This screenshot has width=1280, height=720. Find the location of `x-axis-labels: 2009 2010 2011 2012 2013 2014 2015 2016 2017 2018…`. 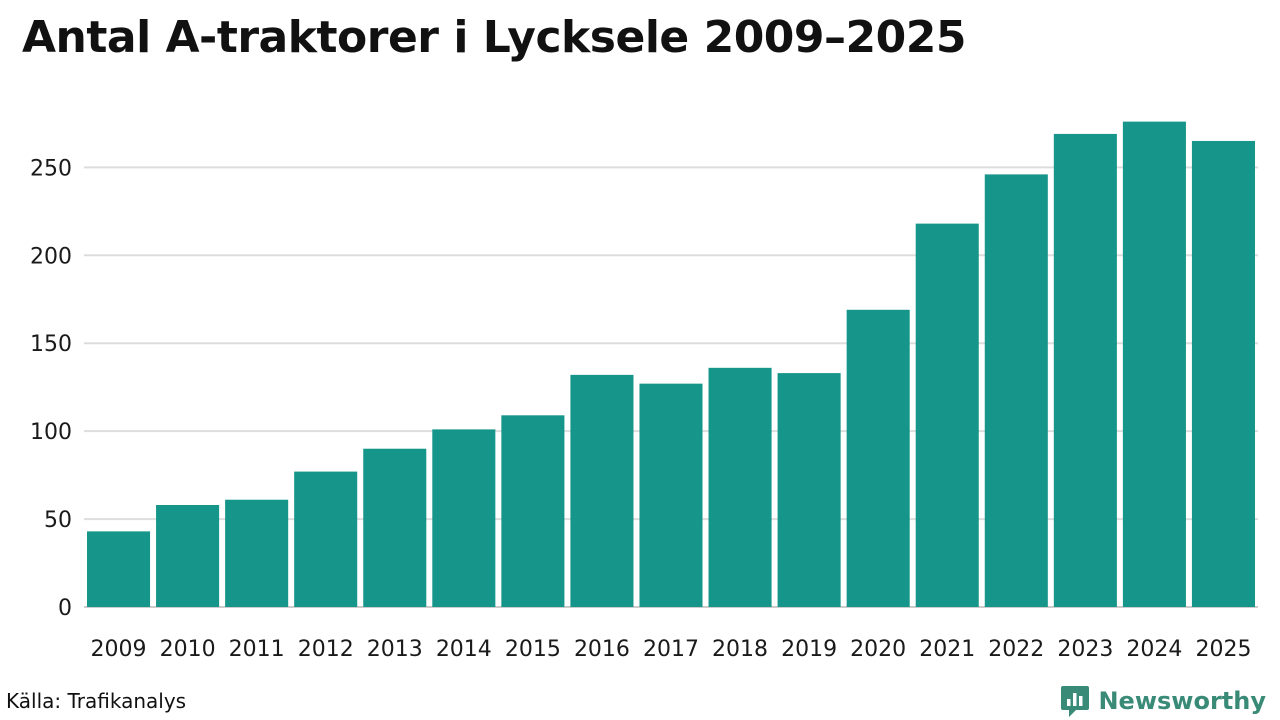

x-axis-labels: 2009 2010 2011 2012 2013 2014 2015 2016 2017 2018… is located at coordinates (671, 649).